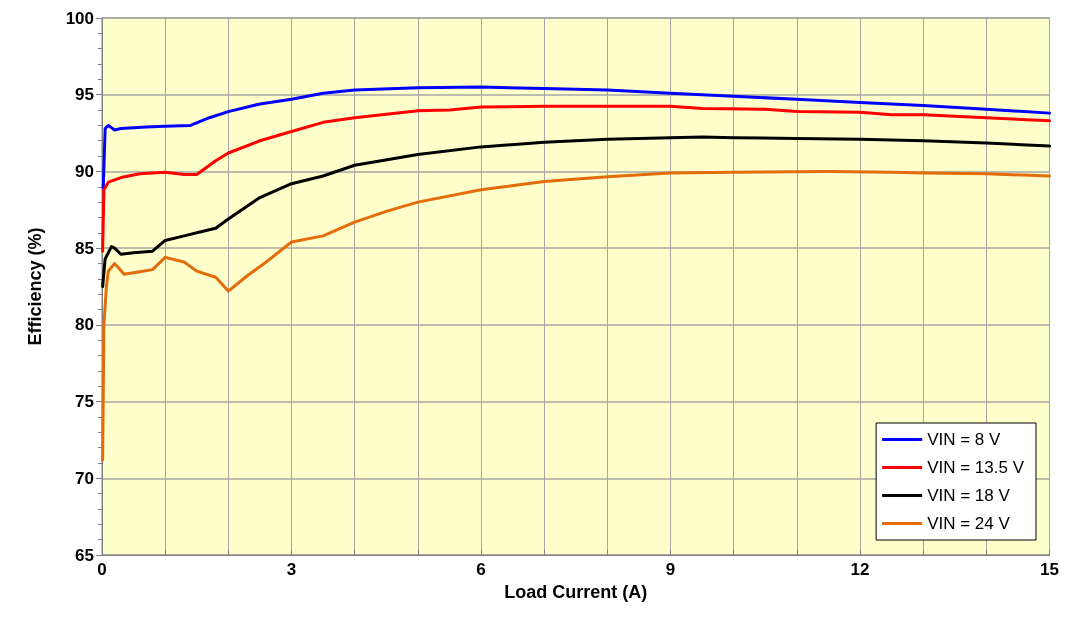  Describe the element at coordinates (84, 95) in the screenshot. I see `y-tick-label: 95` at that location.